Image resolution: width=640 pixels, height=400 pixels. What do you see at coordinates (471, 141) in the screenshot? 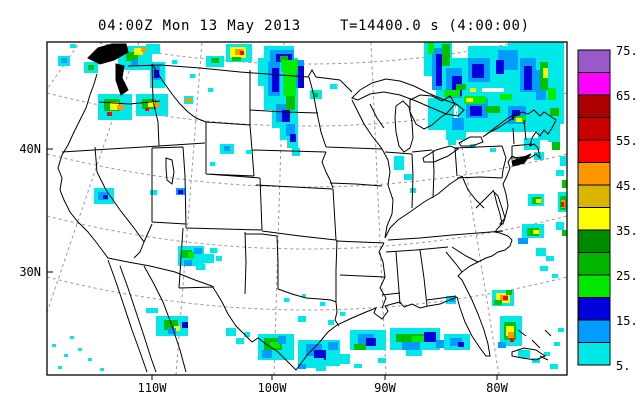
I see `lake-outline` at bounding box center [471, 141].